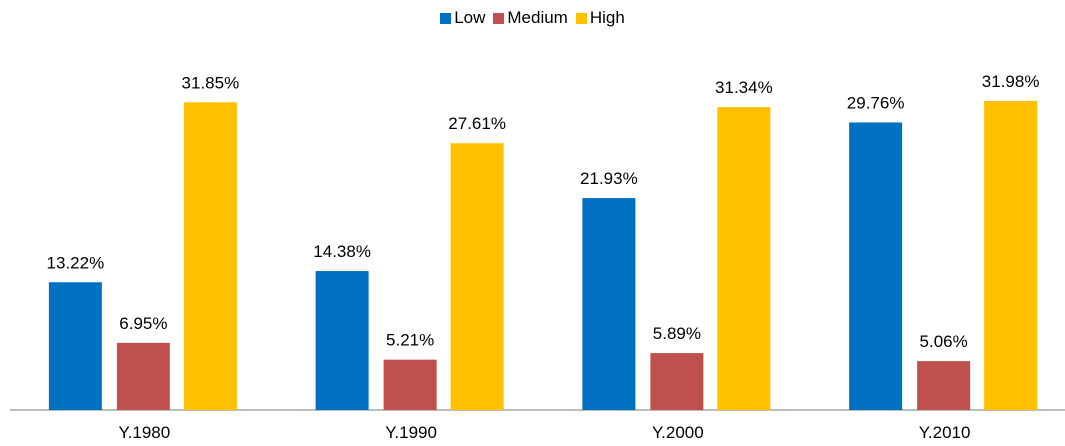  What do you see at coordinates (607, 17) in the screenshot?
I see `legend-label: High` at bounding box center [607, 17].